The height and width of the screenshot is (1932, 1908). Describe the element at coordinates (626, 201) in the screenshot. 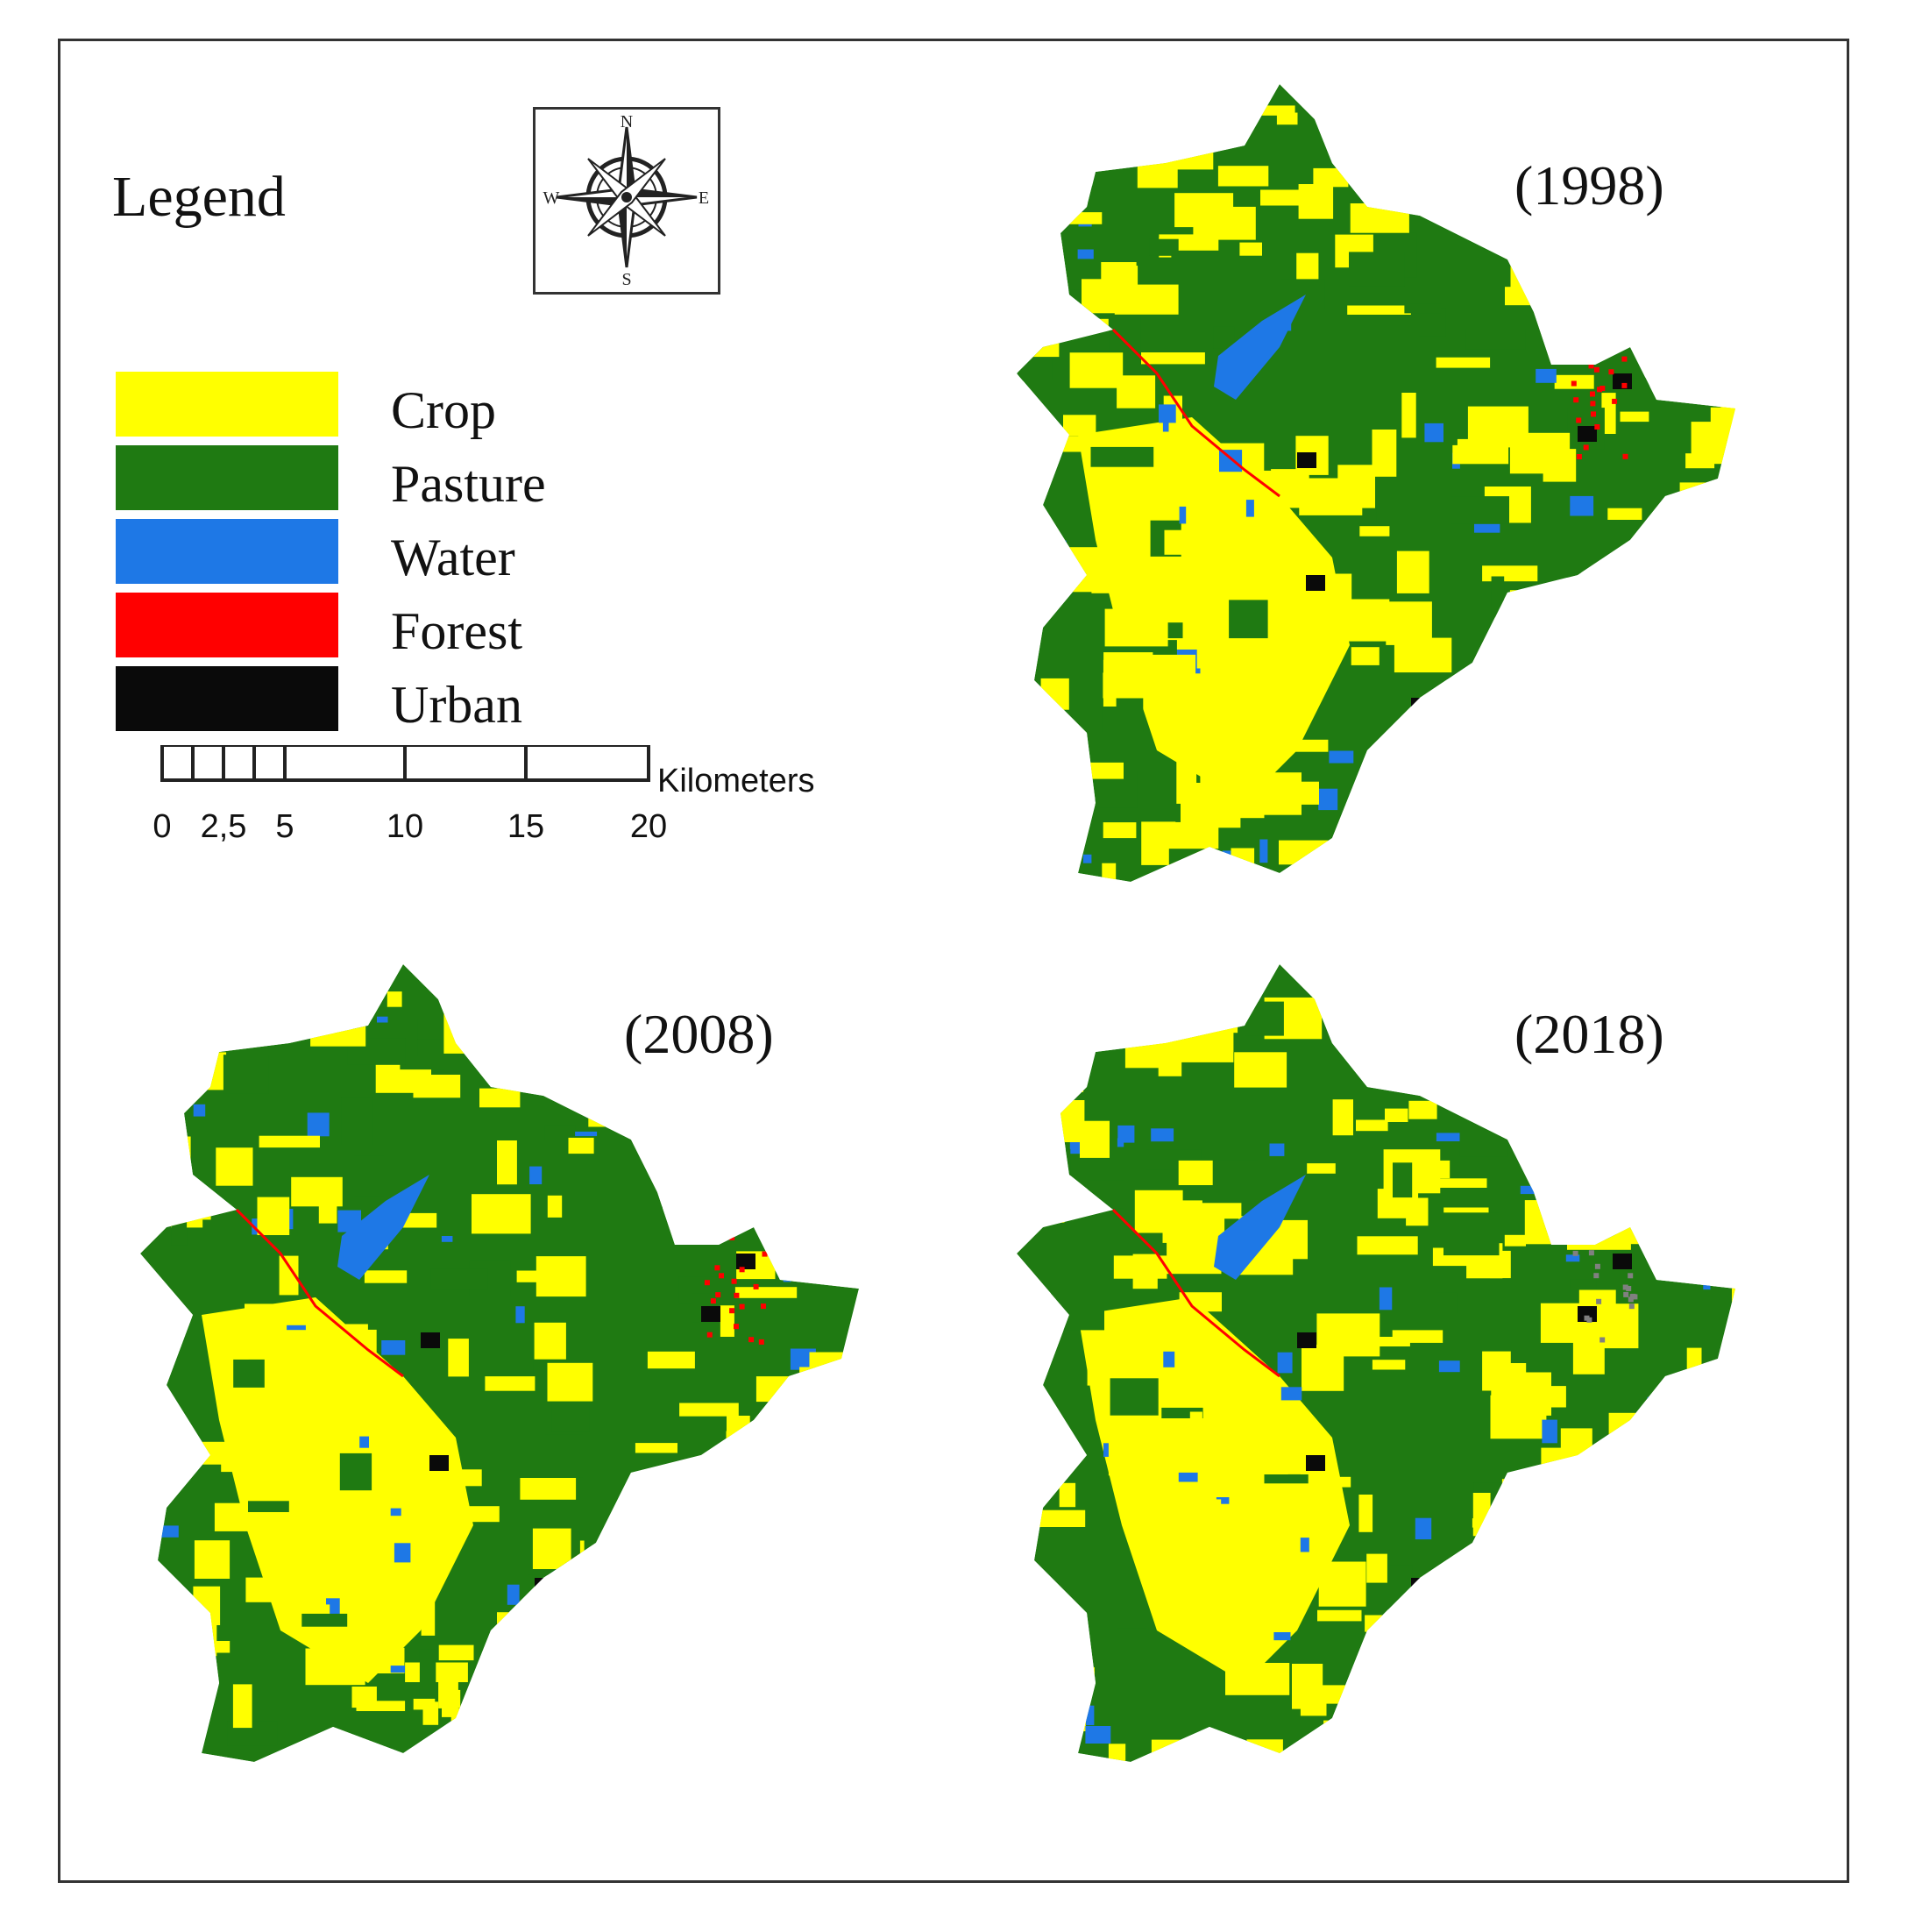

I see `compass-box: N S E W` at that location.